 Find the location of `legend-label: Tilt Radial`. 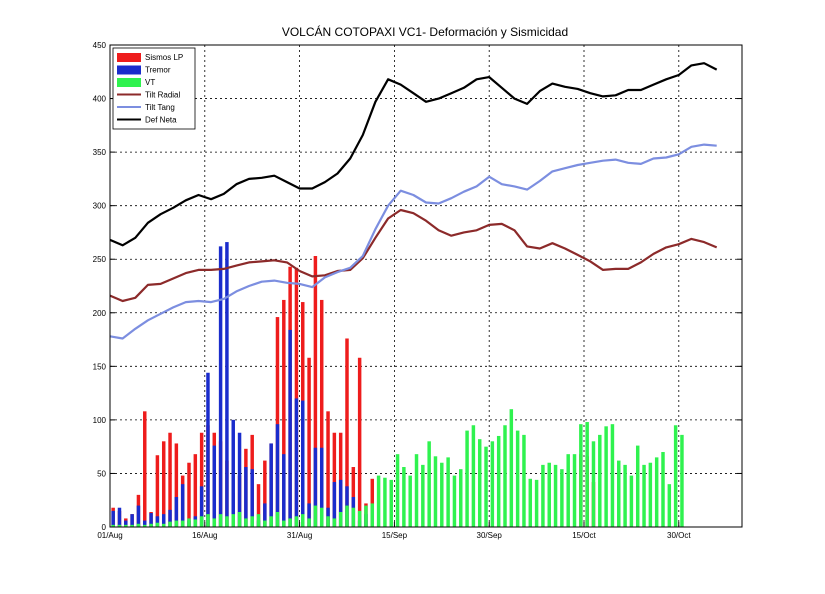

legend-label: Tilt Radial is located at coordinates (162, 95).